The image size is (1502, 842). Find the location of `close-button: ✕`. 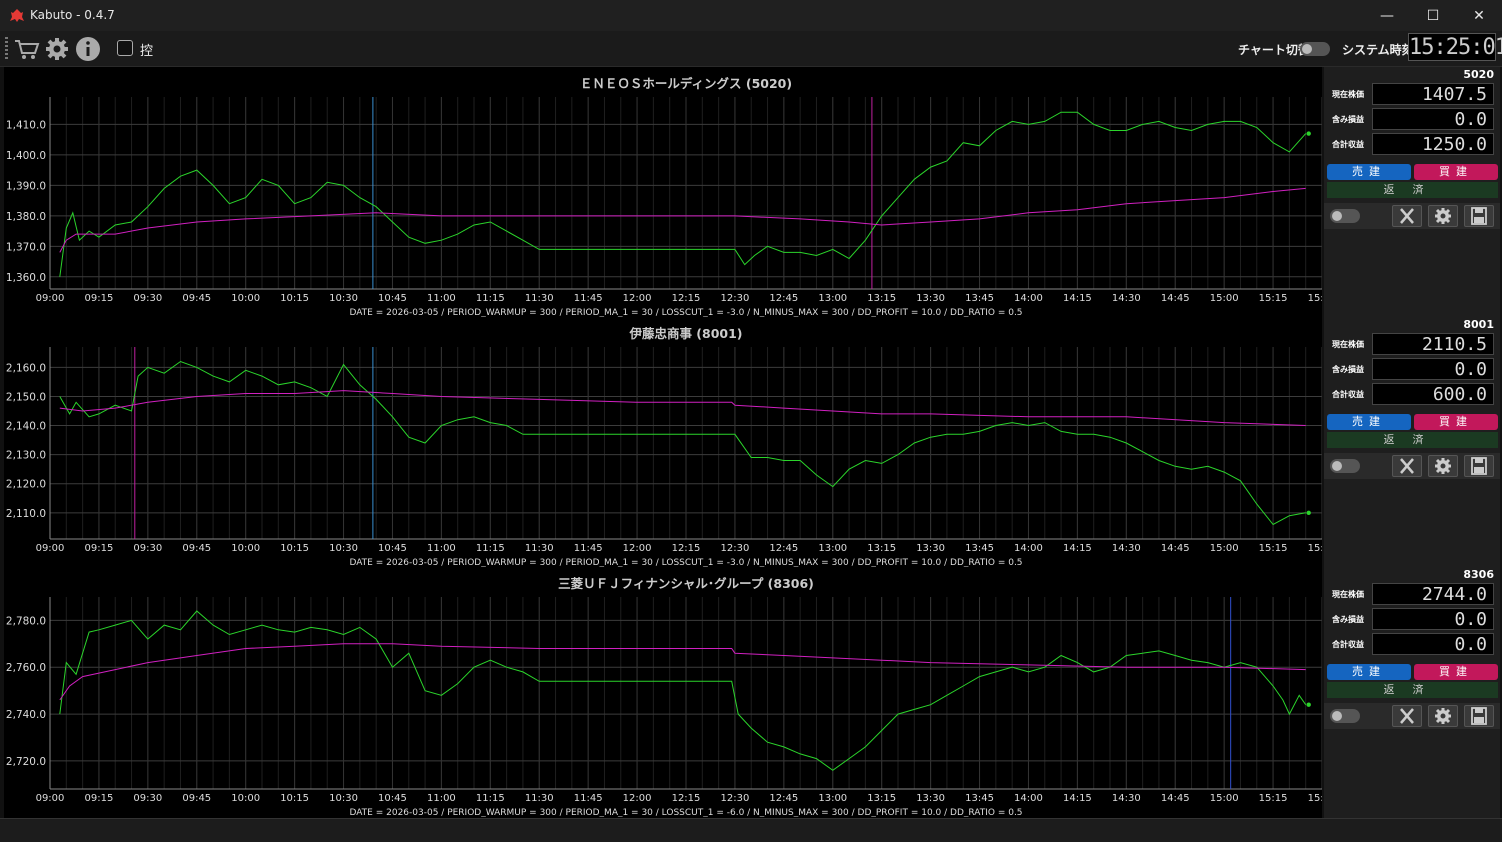

close-button: ✕ is located at coordinates (1479, 15).